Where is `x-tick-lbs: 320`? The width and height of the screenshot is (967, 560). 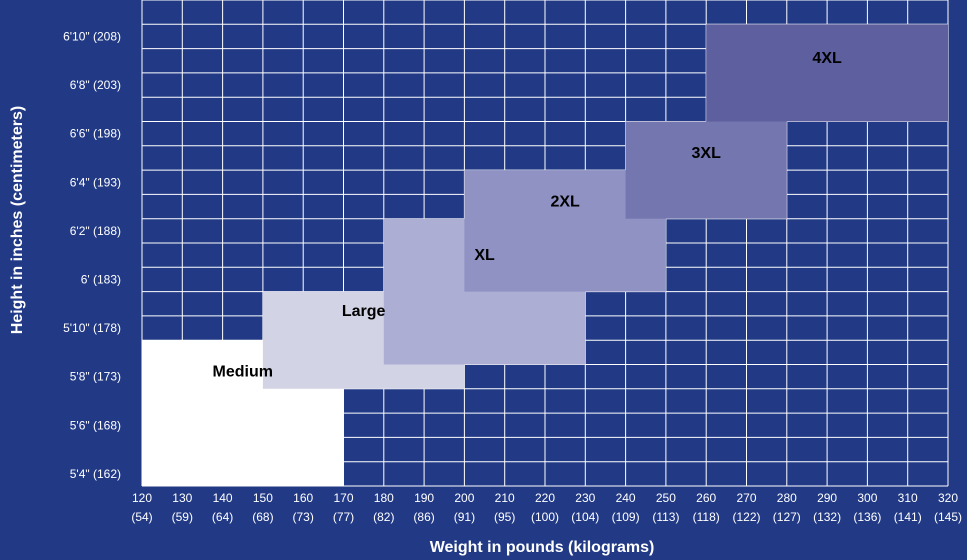
x-tick-lbs: 320 is located at coordinates (948, 498).